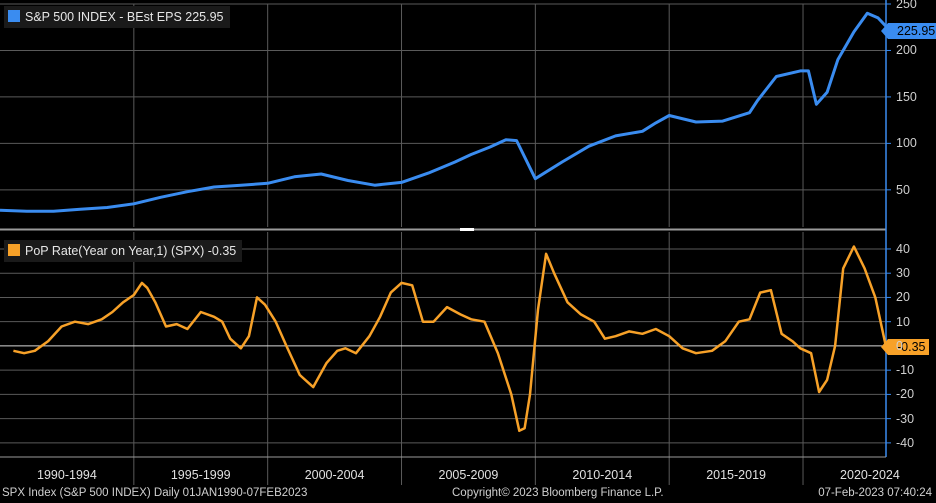  Describe the element at coordinates (906, 50) in the screenshot. I see `y-tick-label: 200` at that location.